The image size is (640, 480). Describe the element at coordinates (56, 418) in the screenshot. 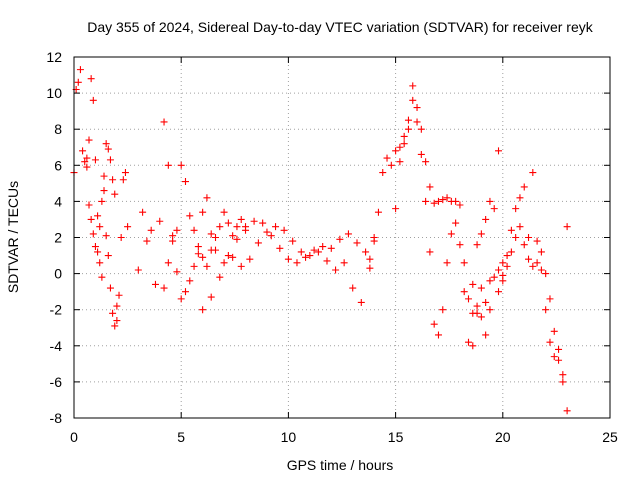

I see `y-tick-label: -8` at that location.